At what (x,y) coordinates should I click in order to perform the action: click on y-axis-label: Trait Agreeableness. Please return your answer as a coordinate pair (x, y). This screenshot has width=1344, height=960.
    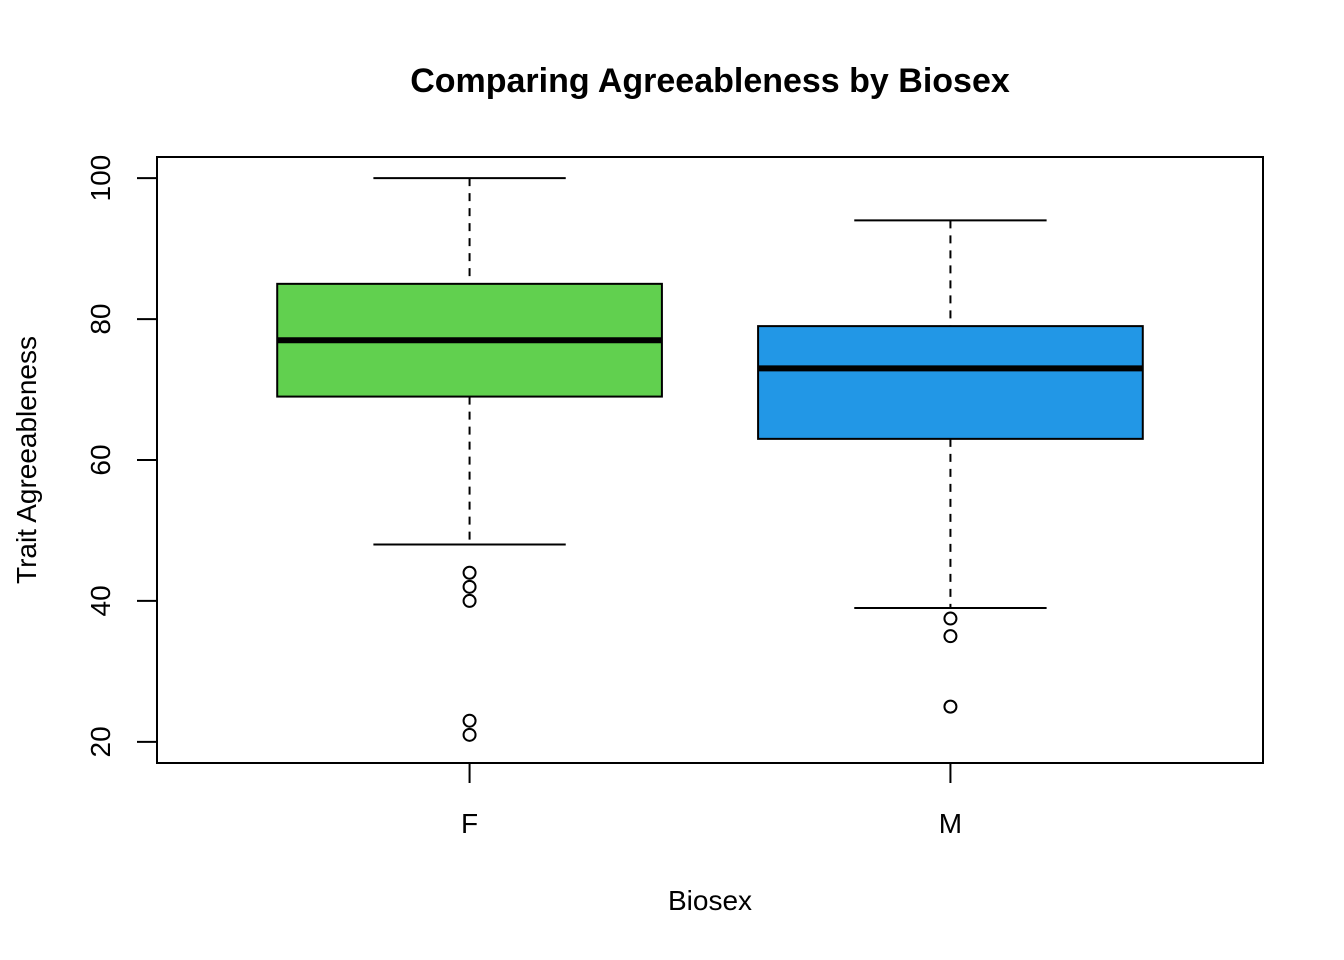
    Looking at the image, I should click on (26, 460).